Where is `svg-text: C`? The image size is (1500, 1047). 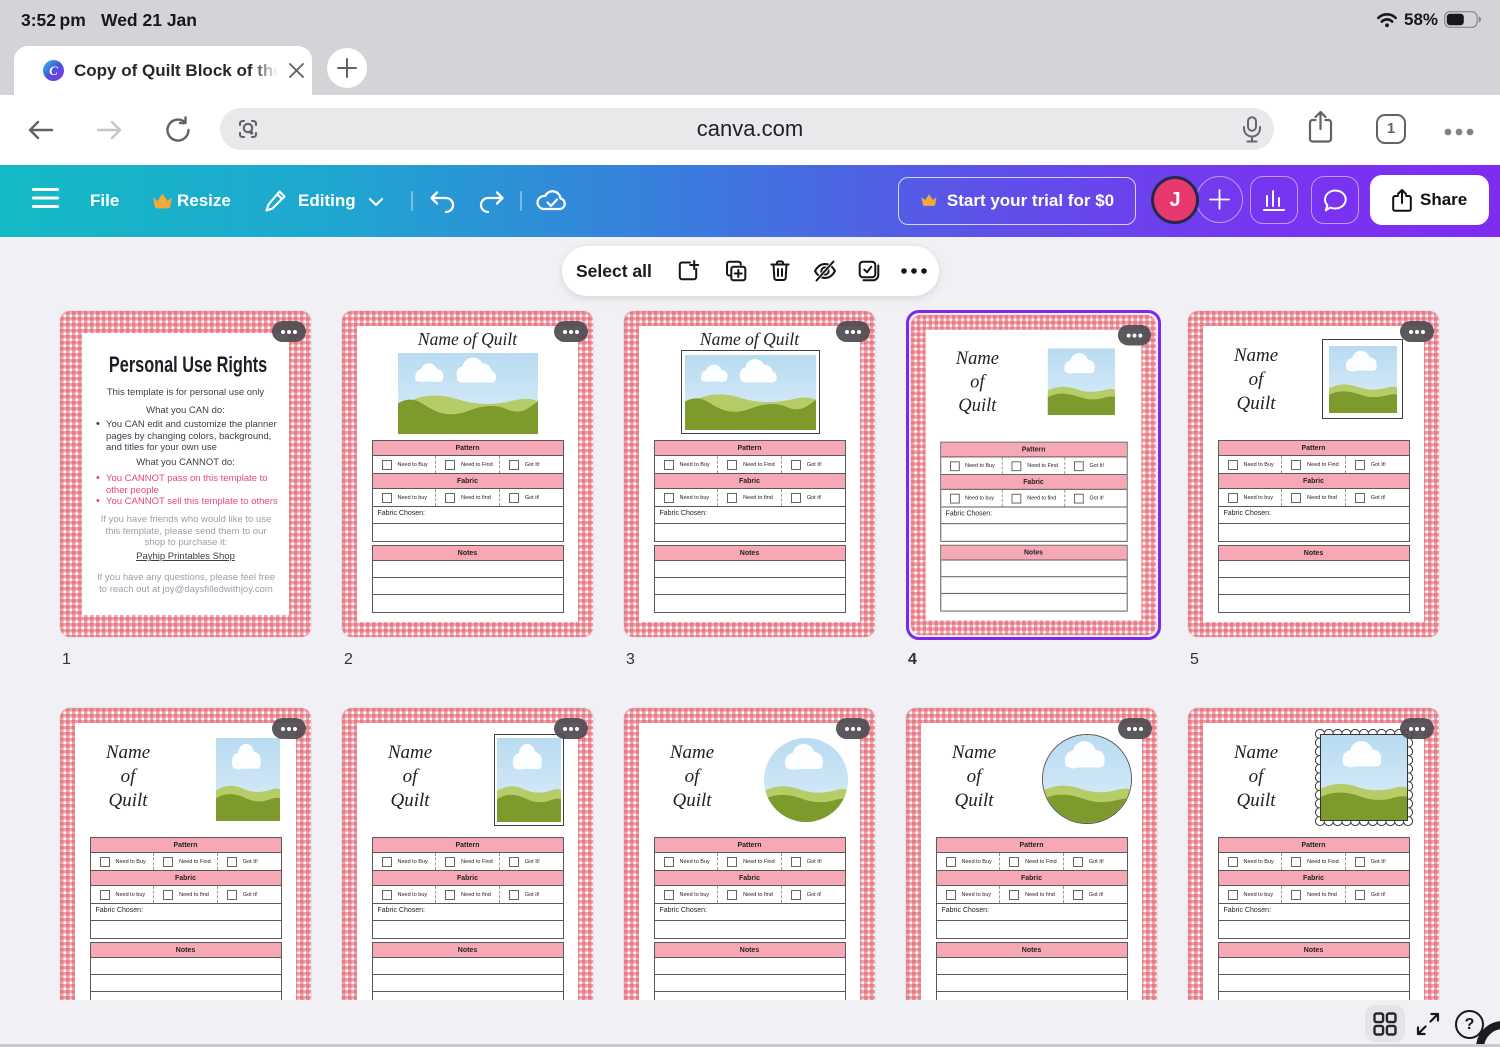 svg-text: C is located at coordinates (53, 70).